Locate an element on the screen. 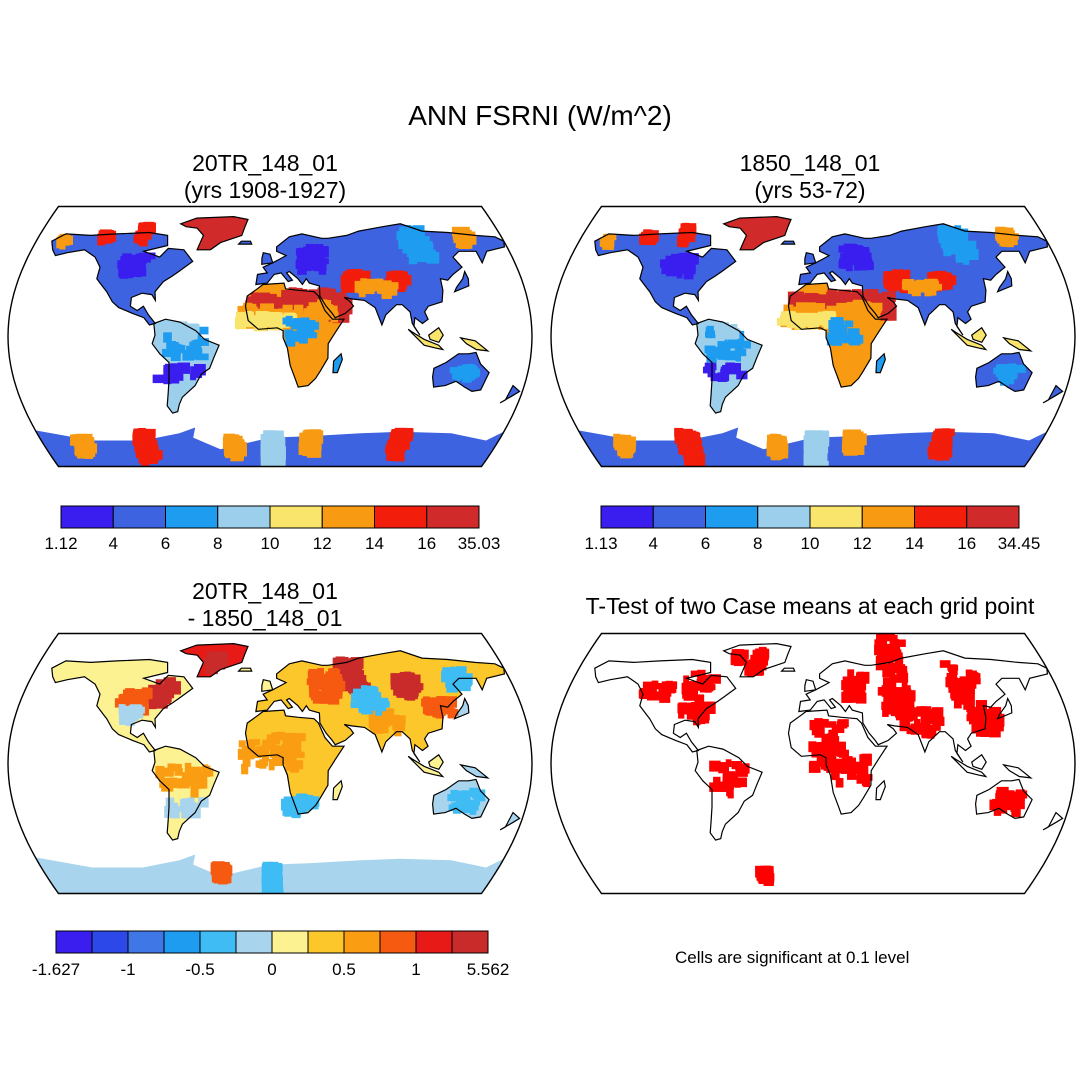  panel4-coastline-id is located at coordinates (969, 766).